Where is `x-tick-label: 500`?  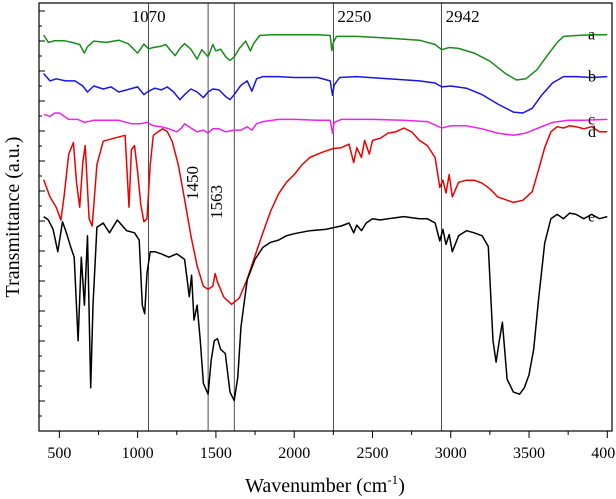
x-tick-label: 500 is located at coordinates (59, 453).